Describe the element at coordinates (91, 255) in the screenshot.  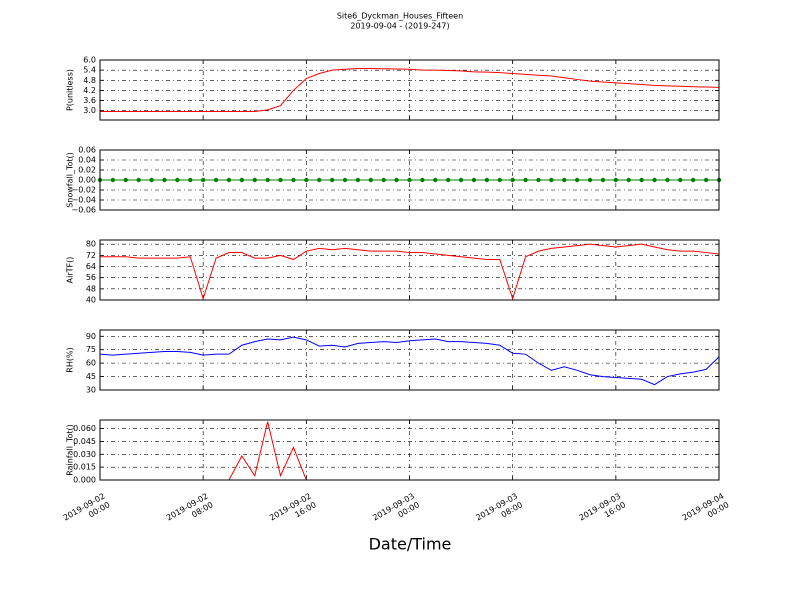
I see `y-tick-label: 72` at that location.